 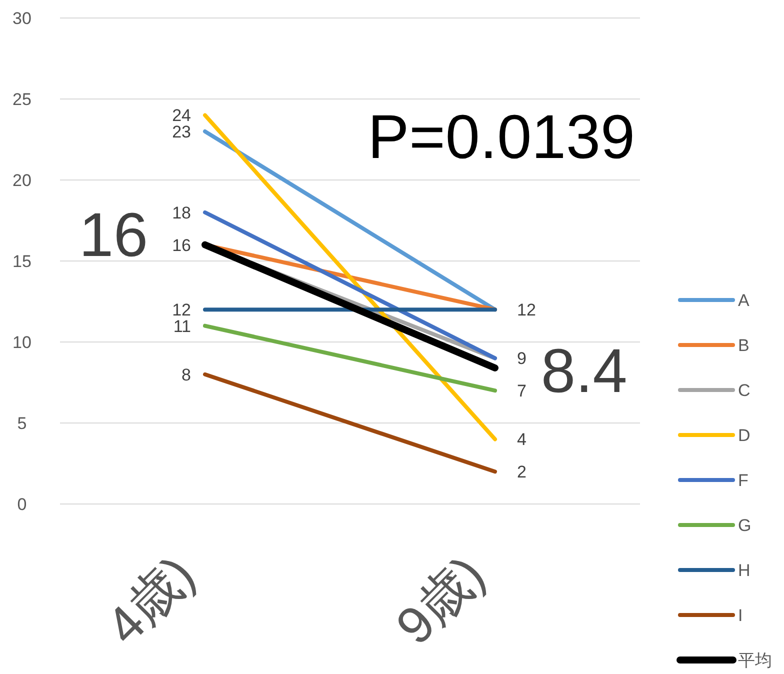 What do you see at coordinates (22, 18) in the screenshot?
I see `y-tick-label: 30` at bounding box center [22, 18].